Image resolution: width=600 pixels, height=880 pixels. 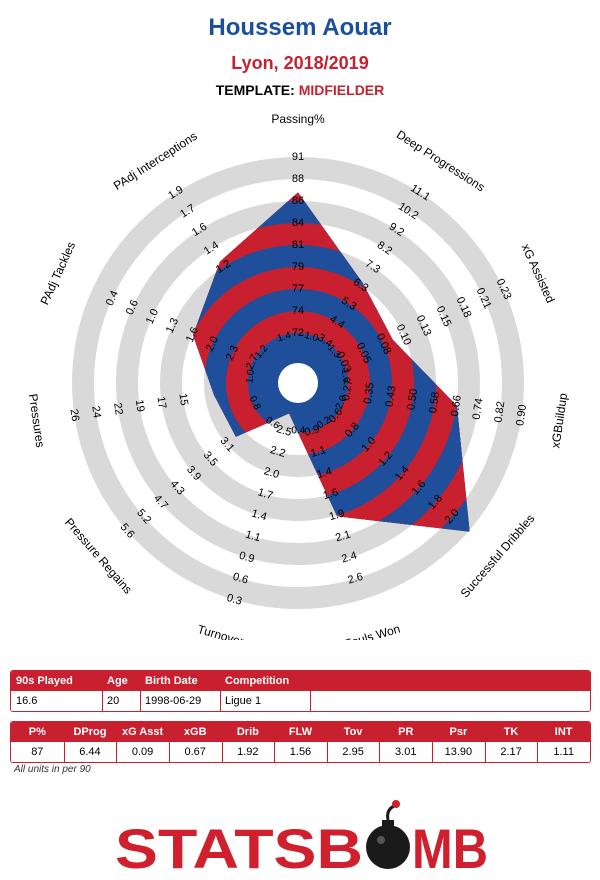 I want to click on radar-inner-label: 0.8, so click(x=255, y=403).